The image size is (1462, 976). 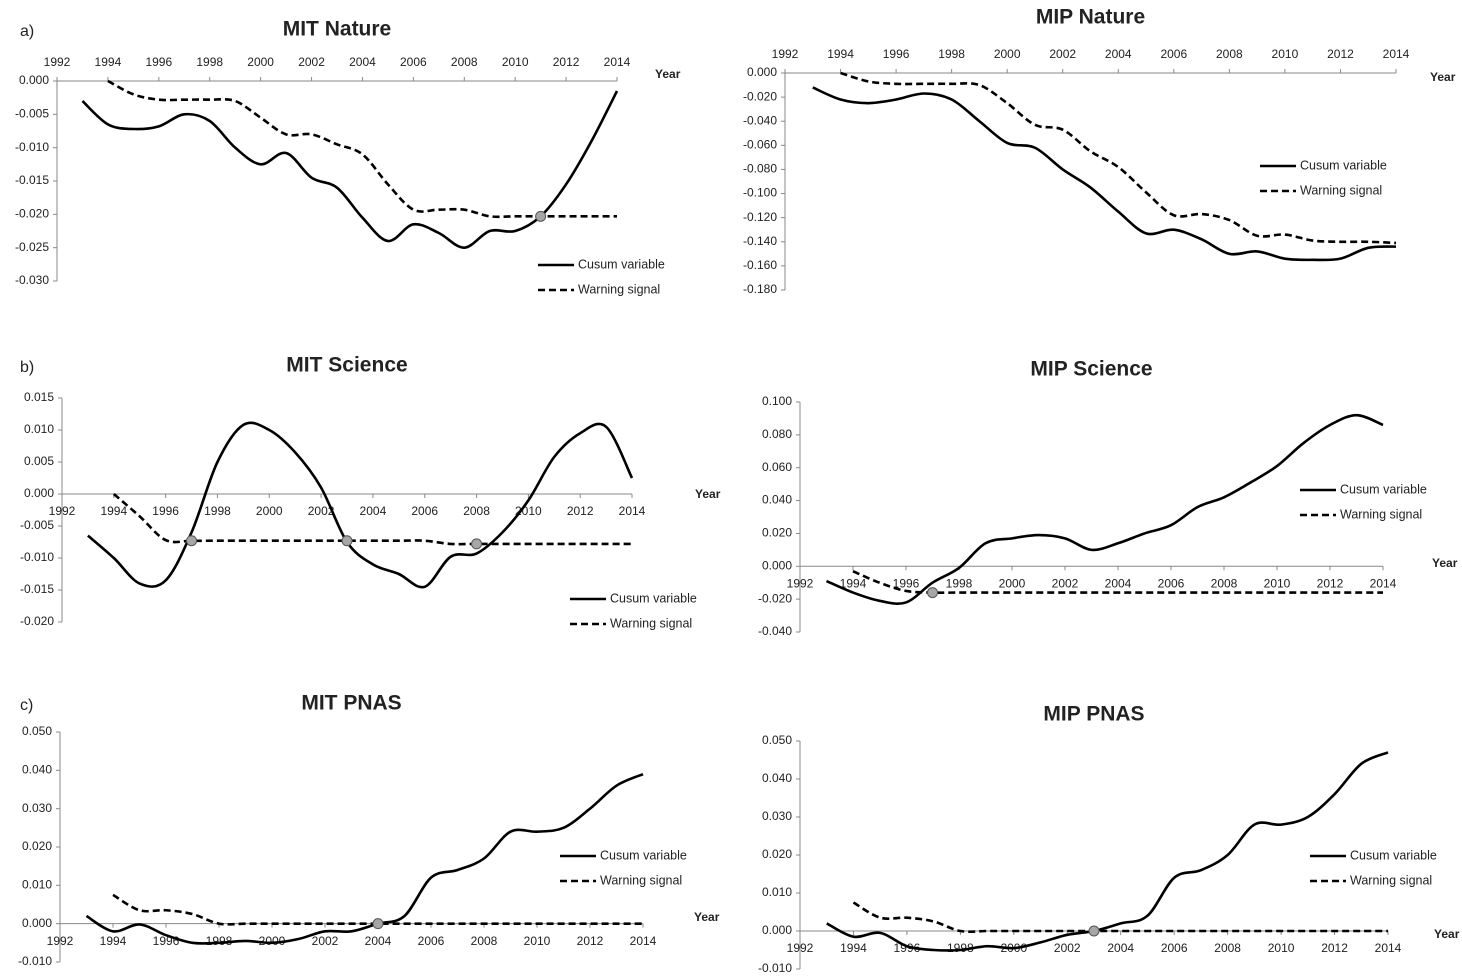 I want to click on chart-title: MIT PNAS, so click(x=351, y=703).